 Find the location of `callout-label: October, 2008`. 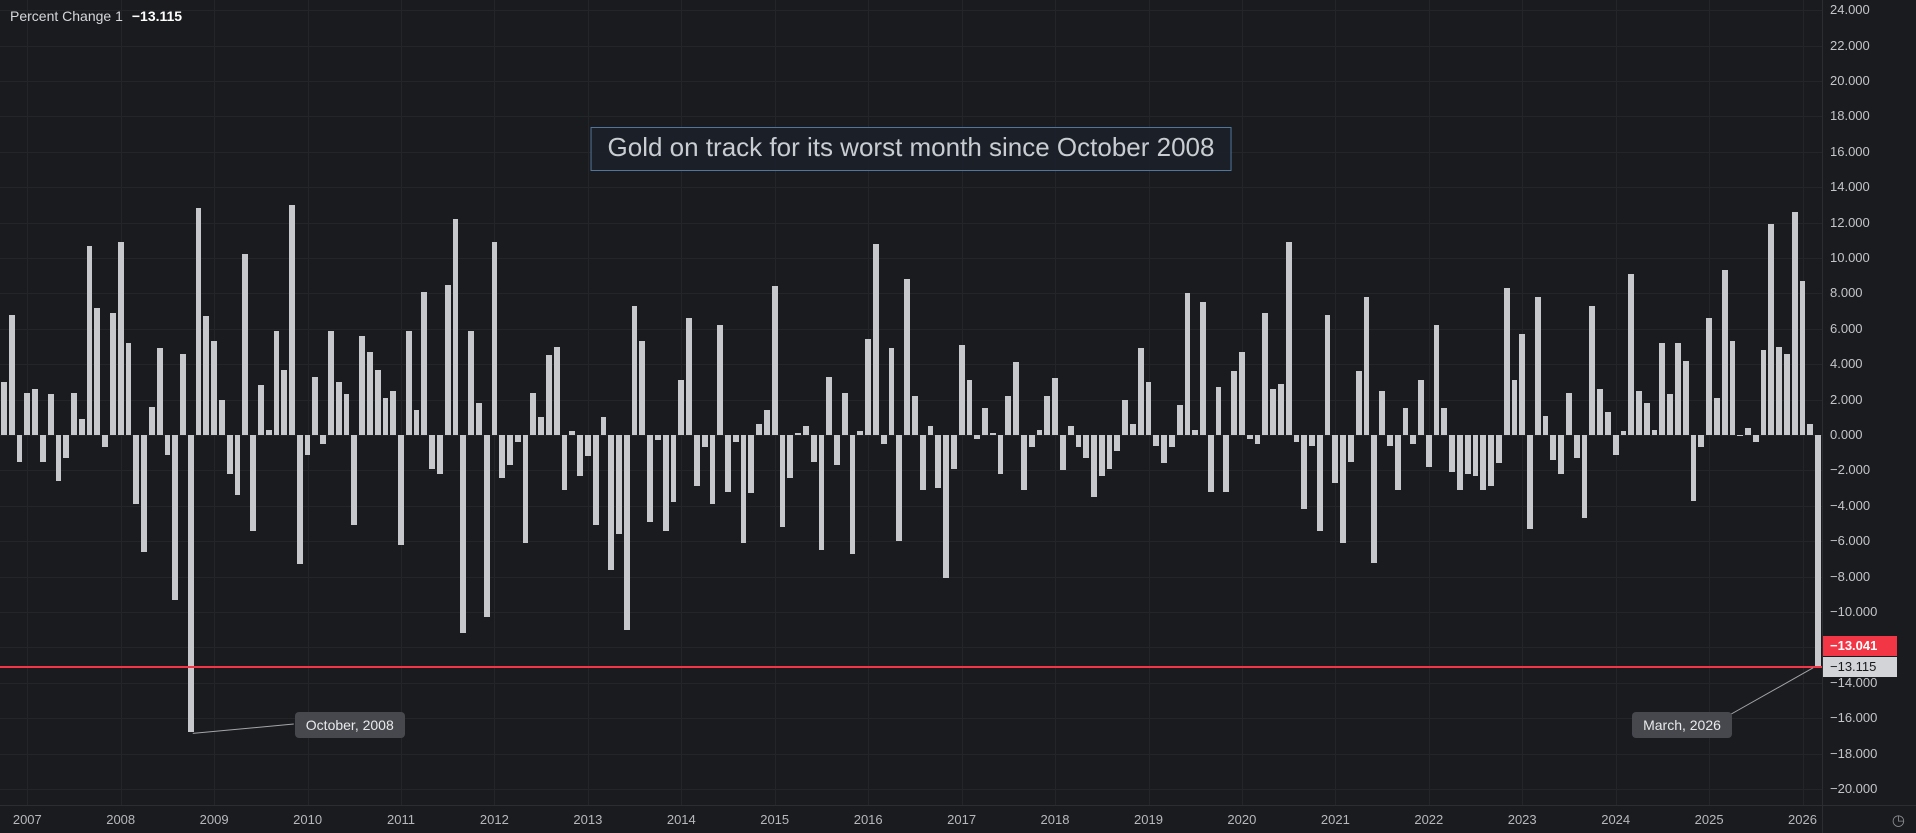

callout-label: October, 2008 is located at coordinates (349, 725).